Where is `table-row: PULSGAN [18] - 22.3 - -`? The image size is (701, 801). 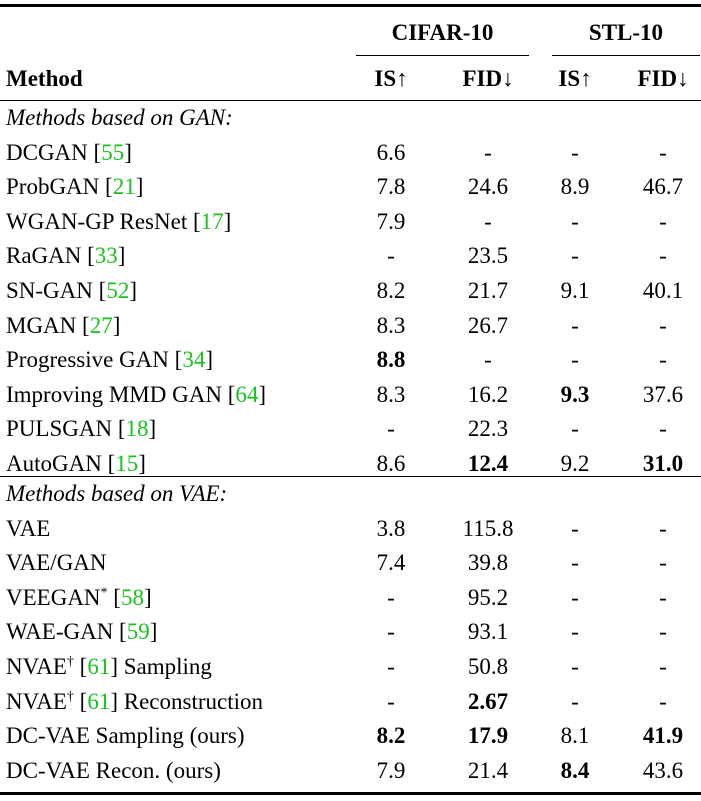
table-row: PULSGAN [18] - 22.3 - - is located at coordinates (350, 429).